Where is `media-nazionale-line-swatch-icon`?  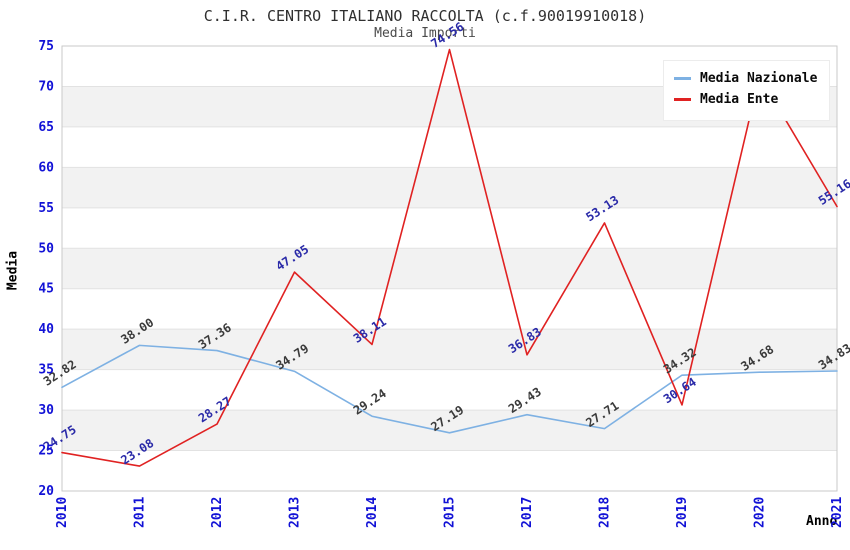 media-nazionale-line-swatch-icon is located at coordinates (682, 78).